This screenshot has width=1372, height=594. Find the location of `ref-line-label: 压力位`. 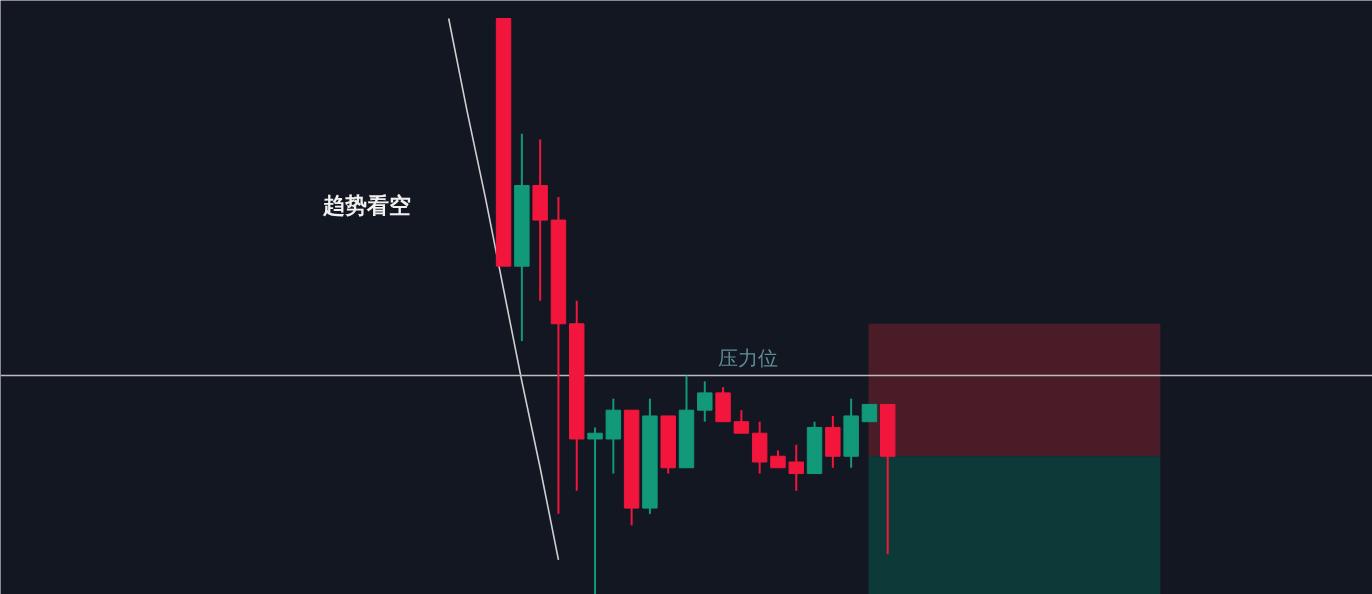

ref-line-label: 压力位 is located at coordinates (748, 357).